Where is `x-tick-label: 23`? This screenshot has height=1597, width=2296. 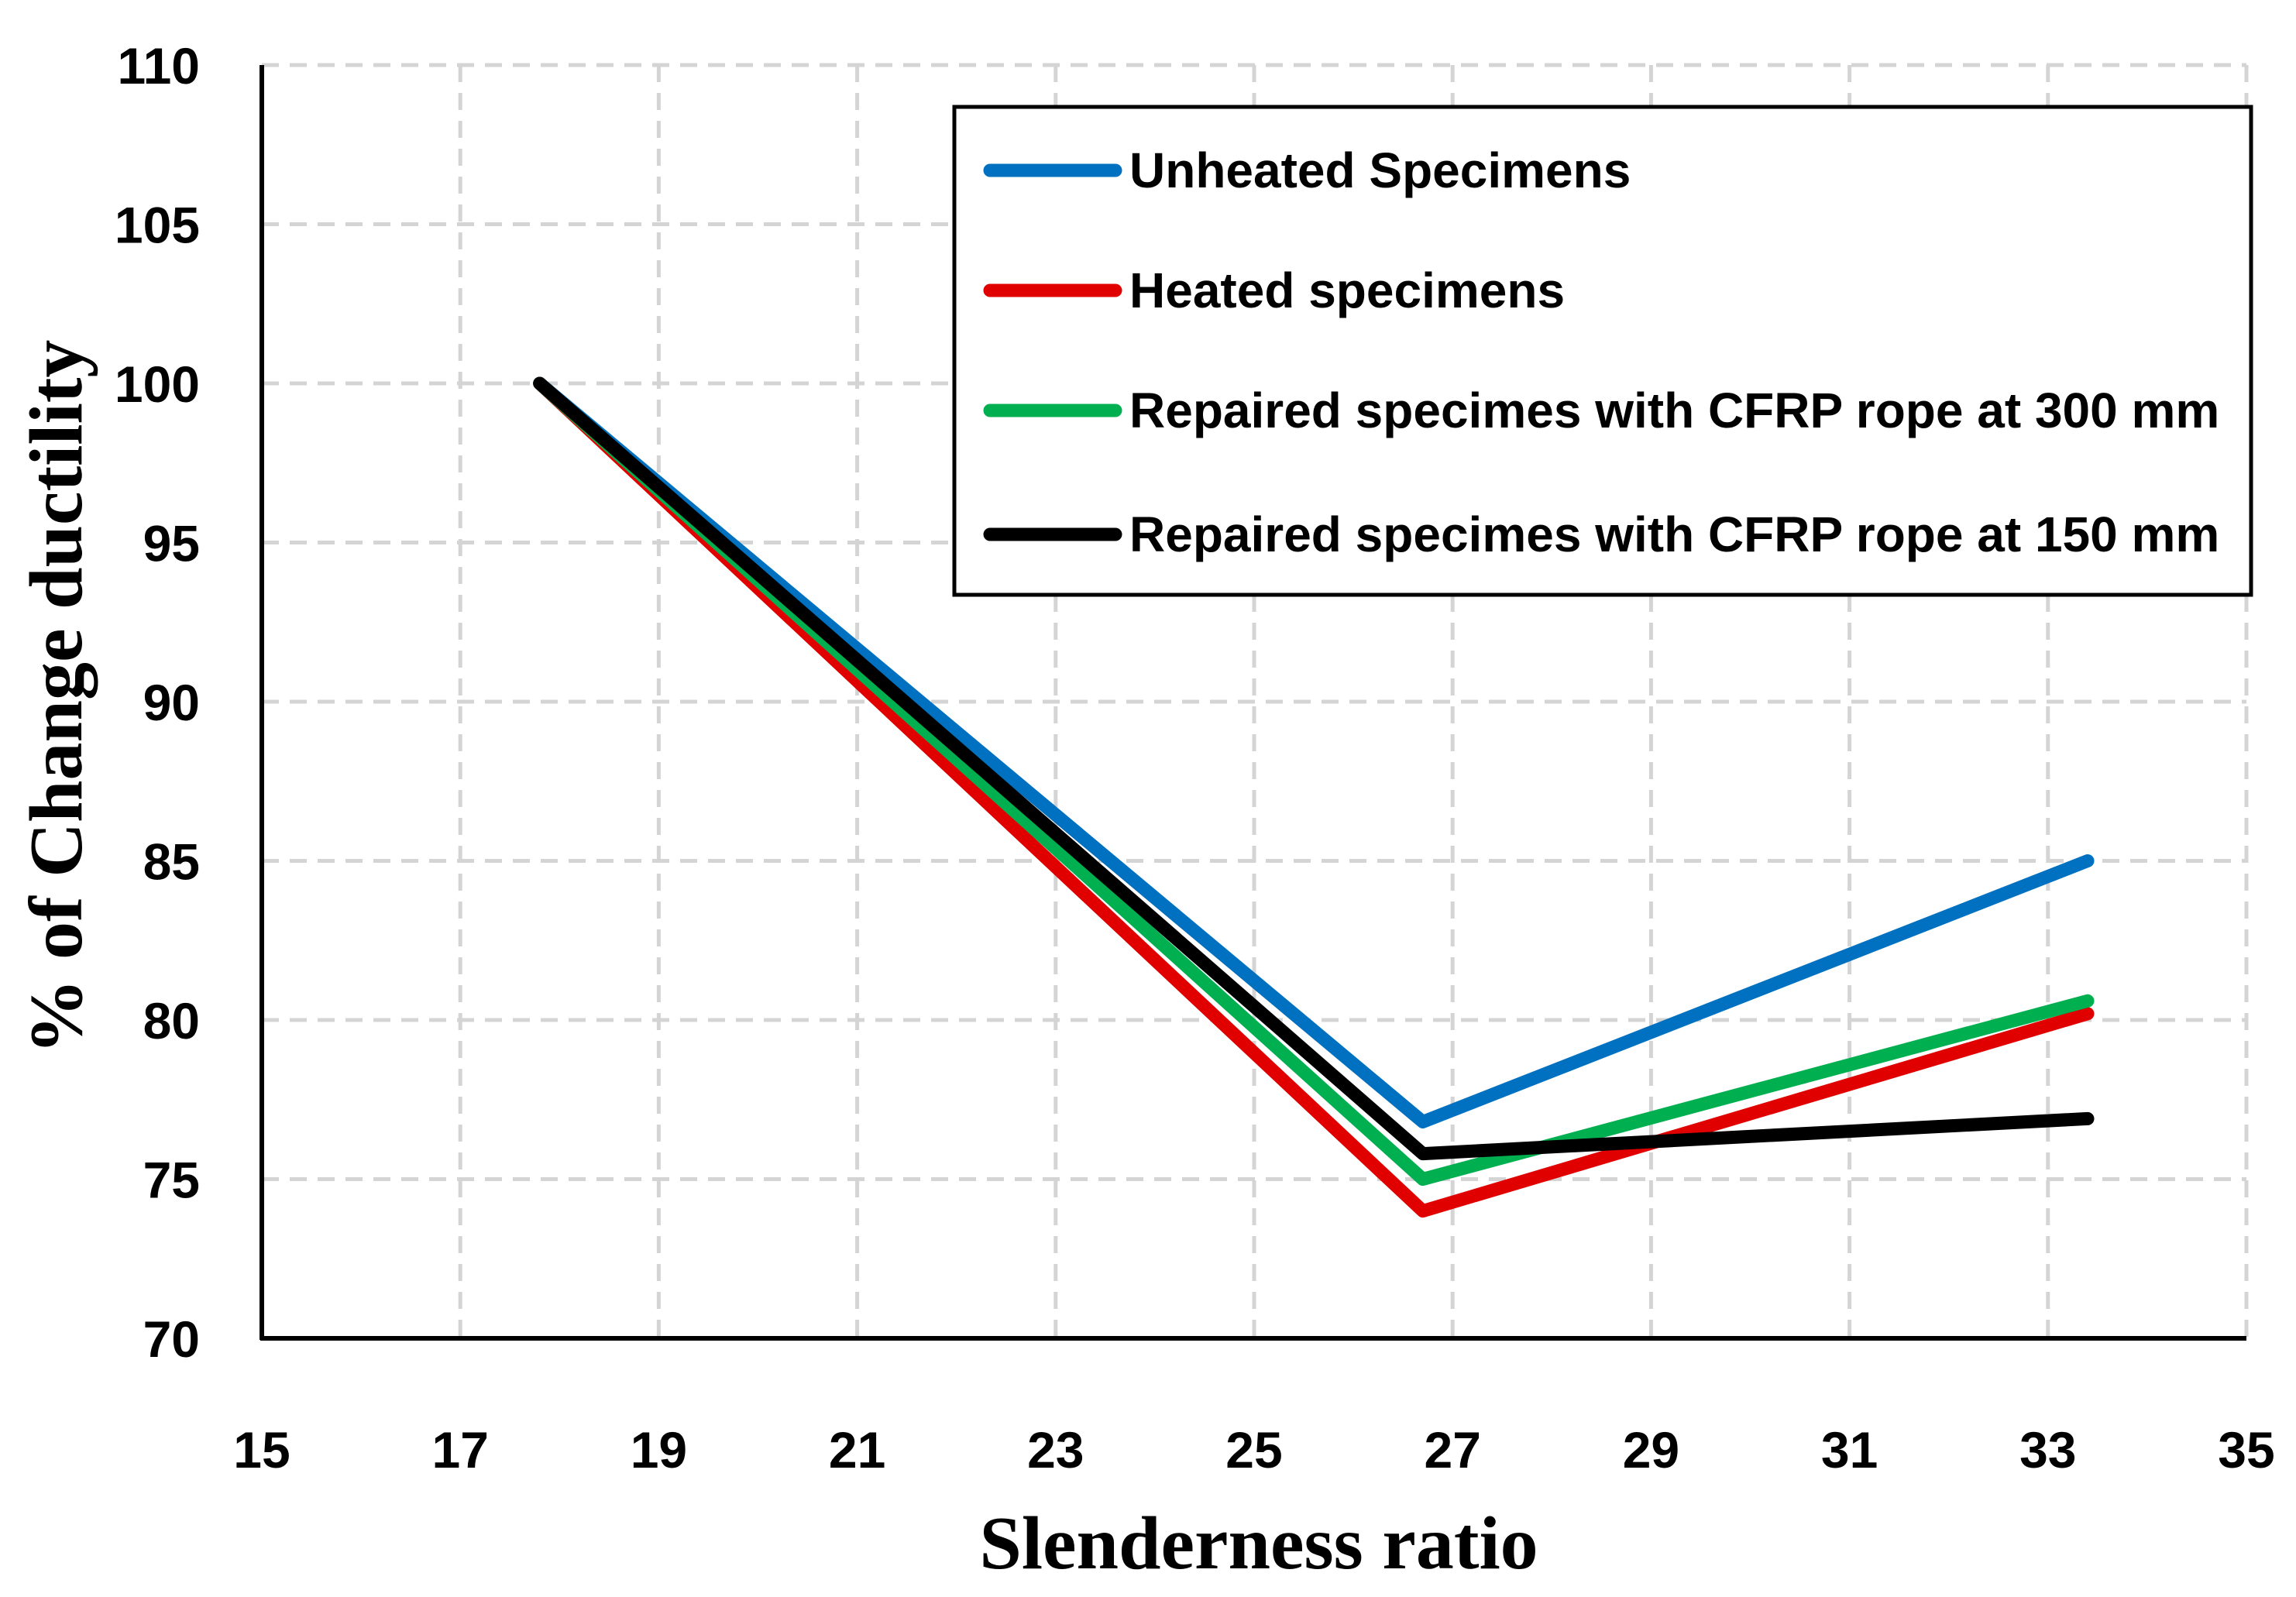 x-tick-label: 23 is located at coordinates (1055, 1450).